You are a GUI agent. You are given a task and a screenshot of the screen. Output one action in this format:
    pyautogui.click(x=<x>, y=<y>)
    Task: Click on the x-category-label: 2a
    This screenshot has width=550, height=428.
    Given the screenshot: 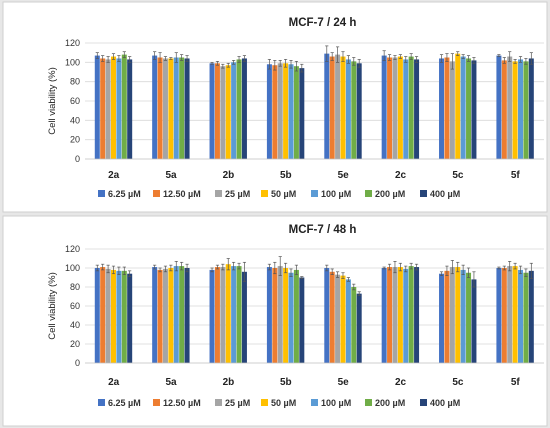 What is the action you would take?
    pyautogui.click(x=114, y=382)
    